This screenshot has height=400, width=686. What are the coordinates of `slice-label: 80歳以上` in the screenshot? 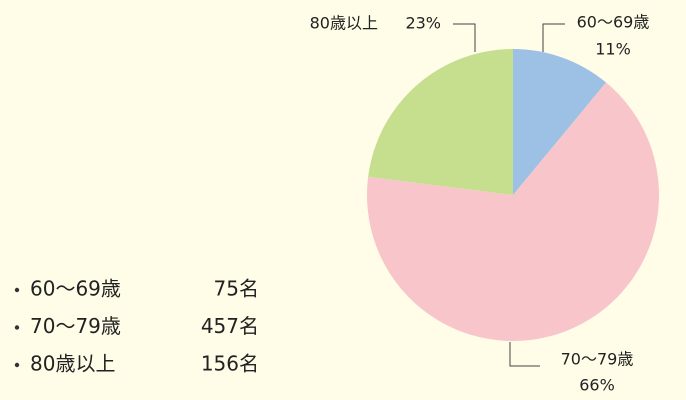 It's located at (344, 23).